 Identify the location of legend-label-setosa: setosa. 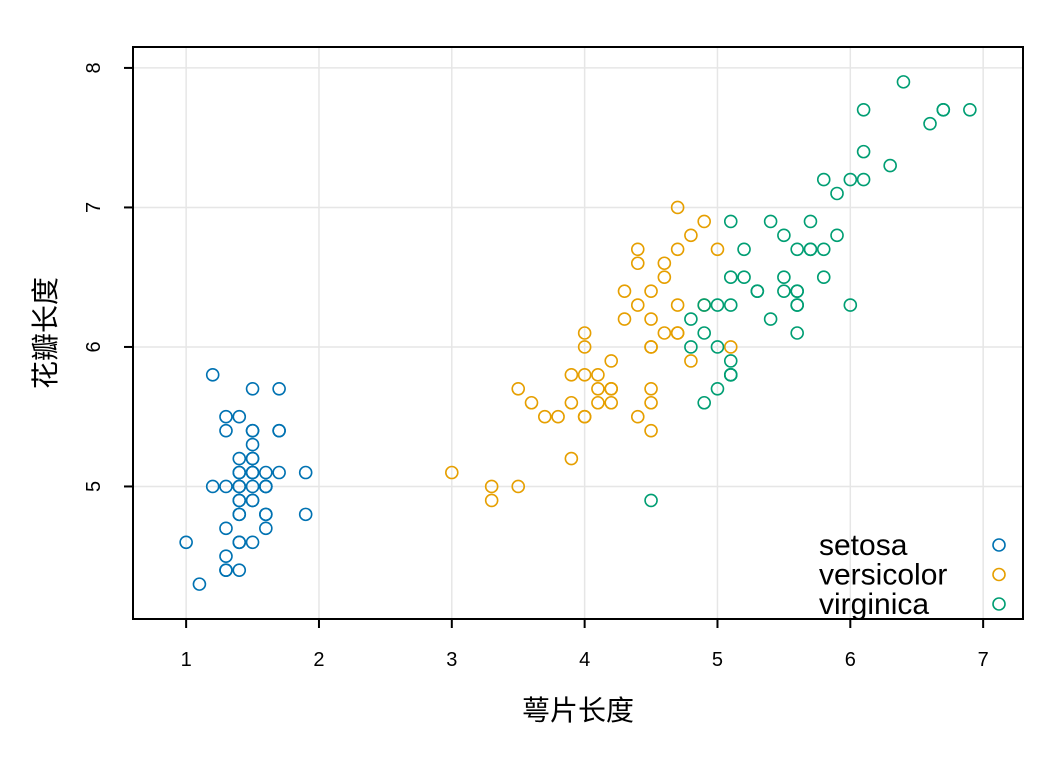
(863, 545).